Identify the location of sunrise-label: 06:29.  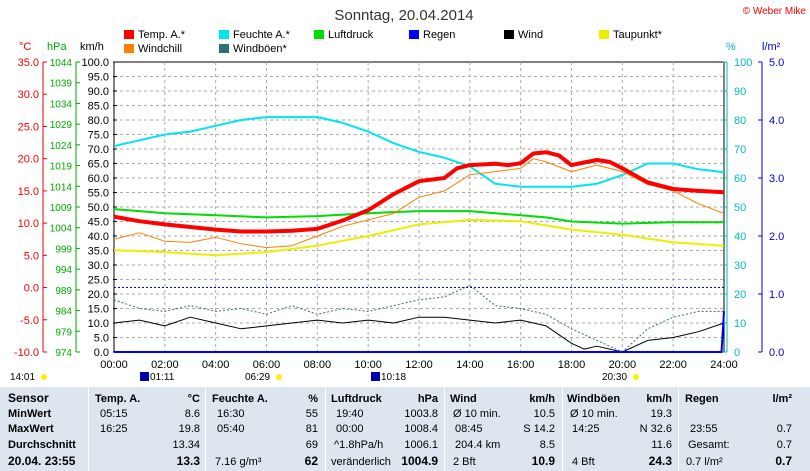
(257, 377).